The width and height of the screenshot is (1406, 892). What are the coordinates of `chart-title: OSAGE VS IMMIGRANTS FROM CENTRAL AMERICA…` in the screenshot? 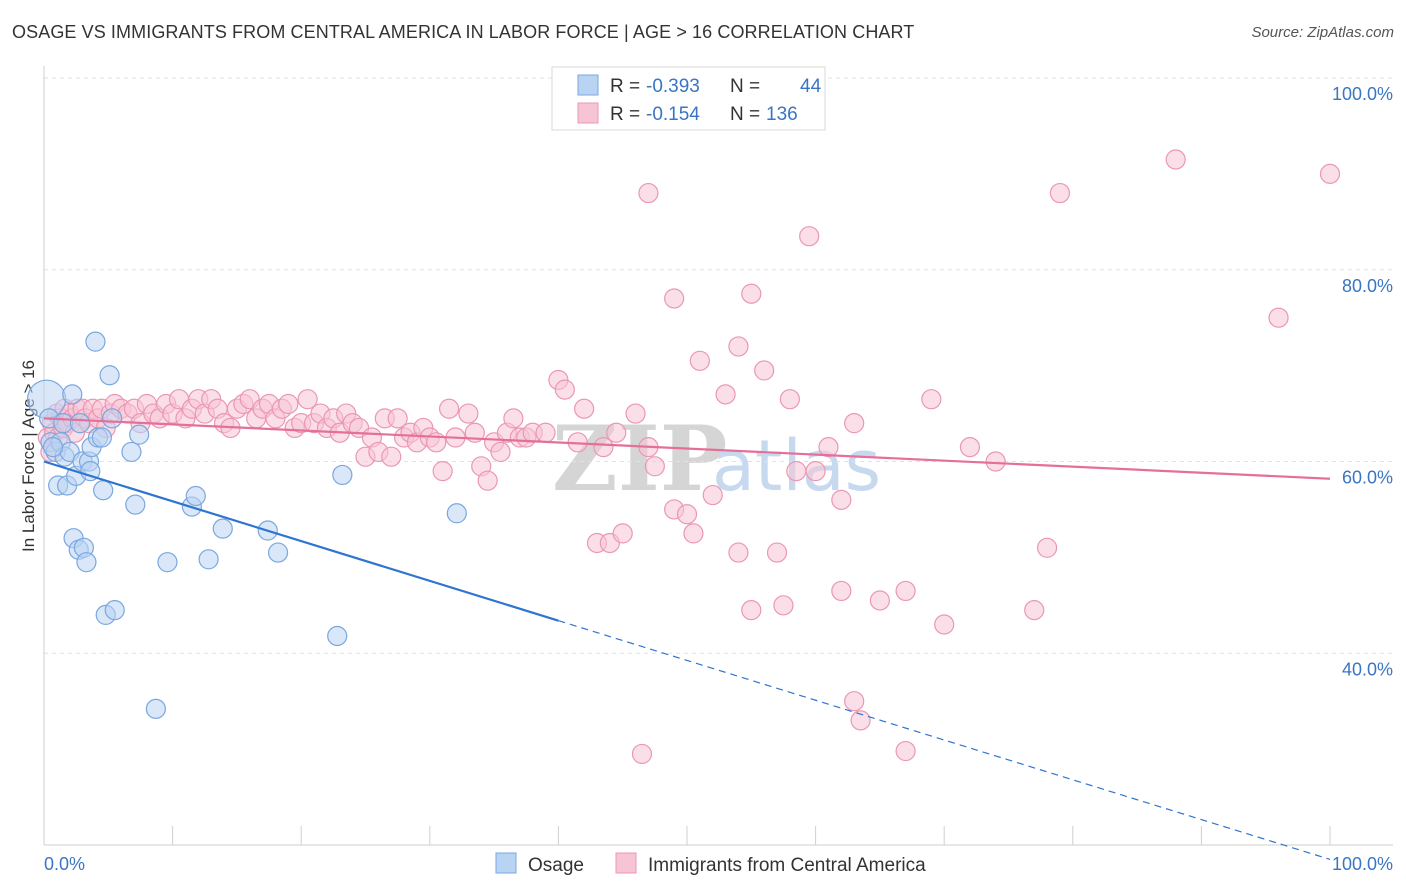 It's located at (463, 32).